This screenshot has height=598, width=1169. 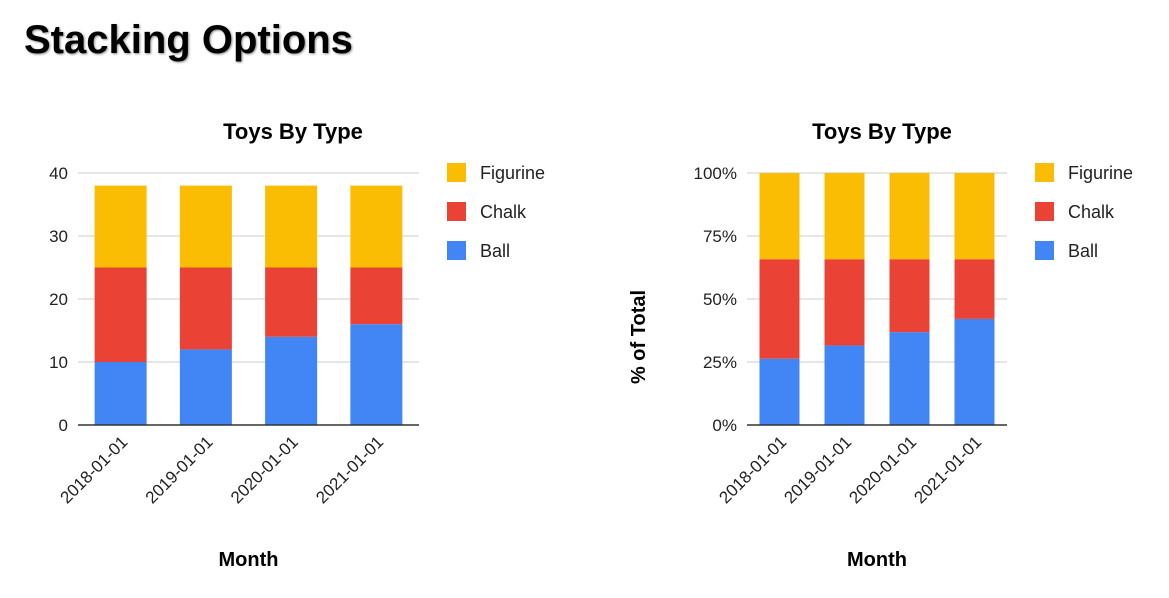 I want to click on y-tick-label: 40, so click(x=58, y=173).